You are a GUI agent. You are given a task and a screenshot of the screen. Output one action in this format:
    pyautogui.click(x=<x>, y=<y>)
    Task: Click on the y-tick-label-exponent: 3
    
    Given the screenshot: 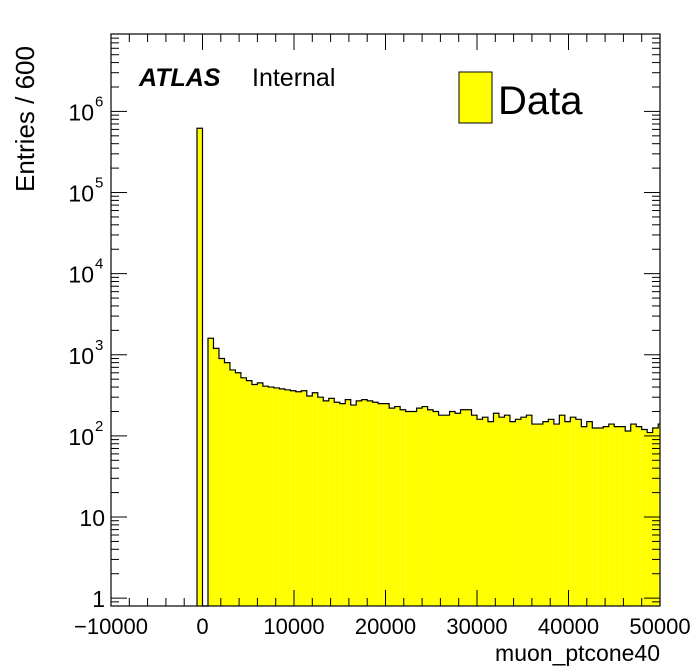 What is the action you would take?
    pyautogui.click(x=99, y=345)
    